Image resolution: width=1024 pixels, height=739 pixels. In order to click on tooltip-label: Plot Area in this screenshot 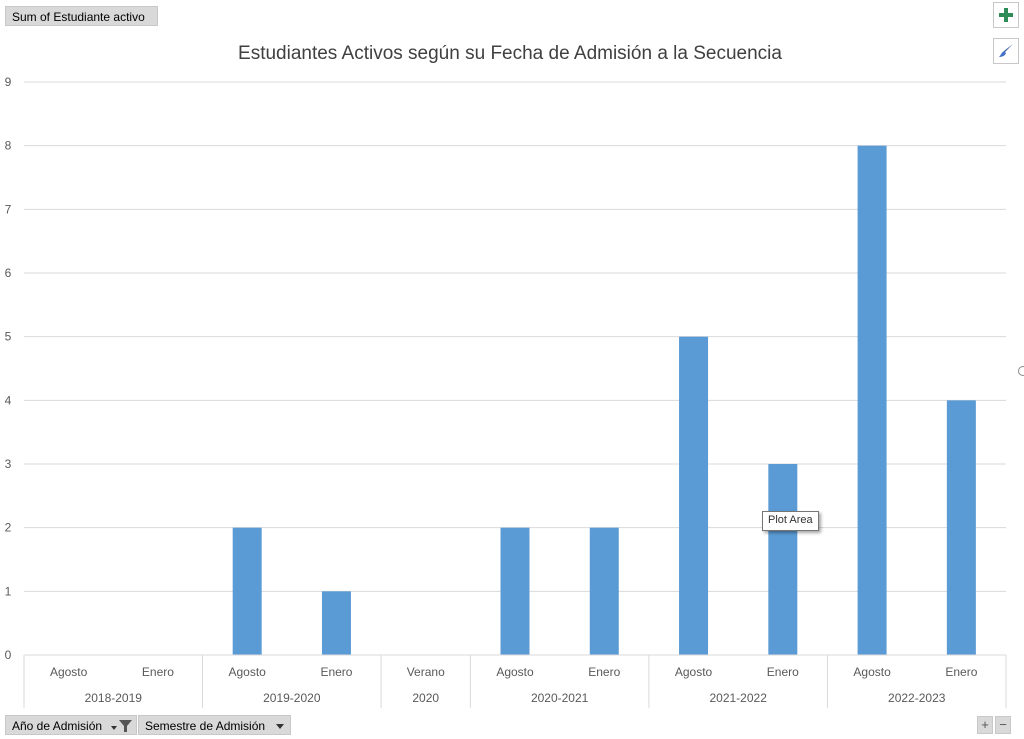, I will do `click(790, 520)`.